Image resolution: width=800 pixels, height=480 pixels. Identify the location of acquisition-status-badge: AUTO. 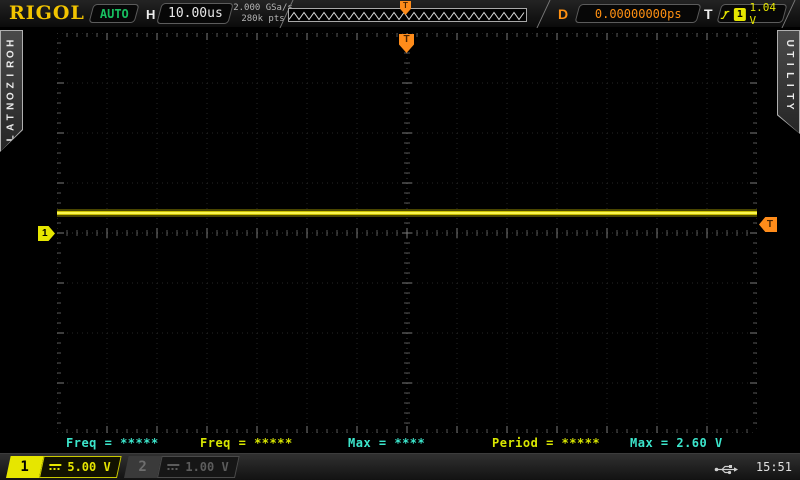
(114, 13).